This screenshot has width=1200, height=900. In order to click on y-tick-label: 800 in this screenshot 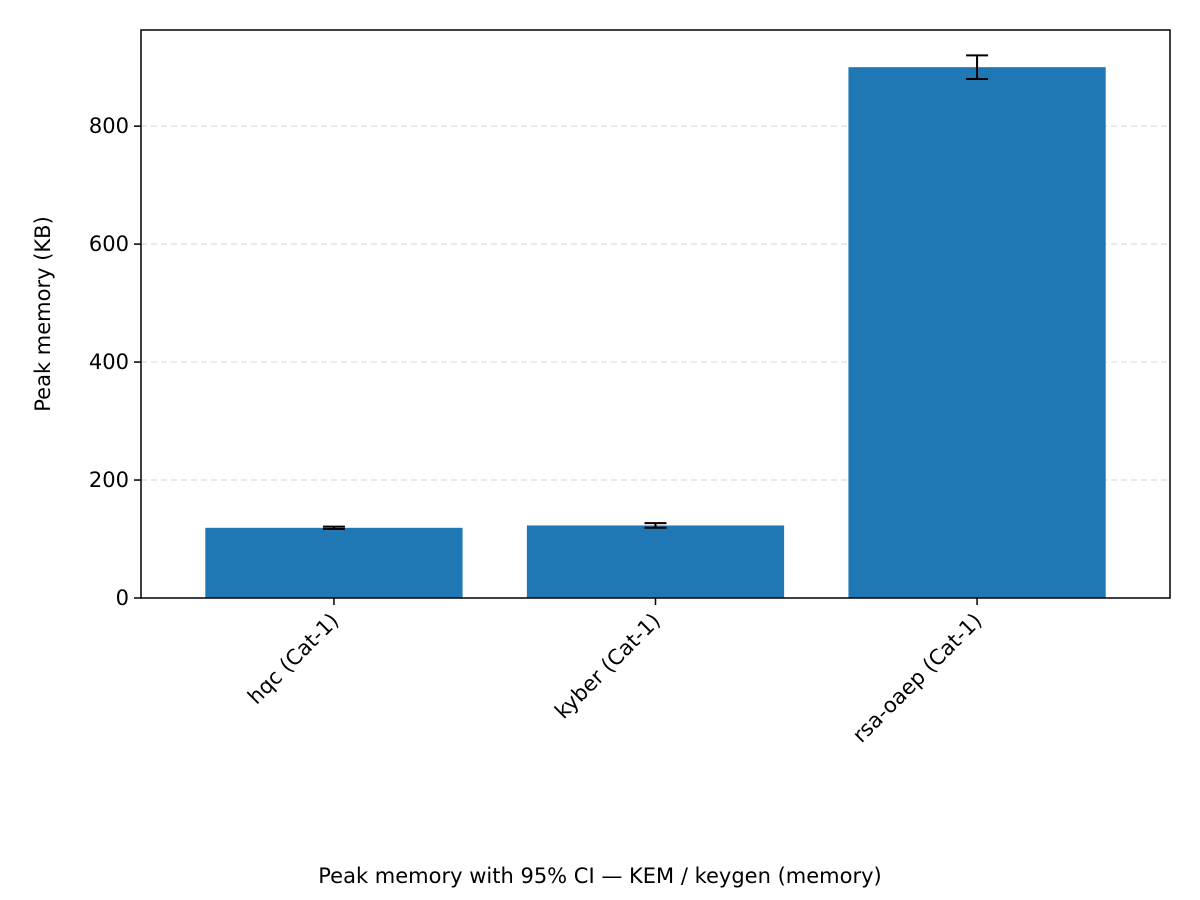, I will do `click(109, 126)`.